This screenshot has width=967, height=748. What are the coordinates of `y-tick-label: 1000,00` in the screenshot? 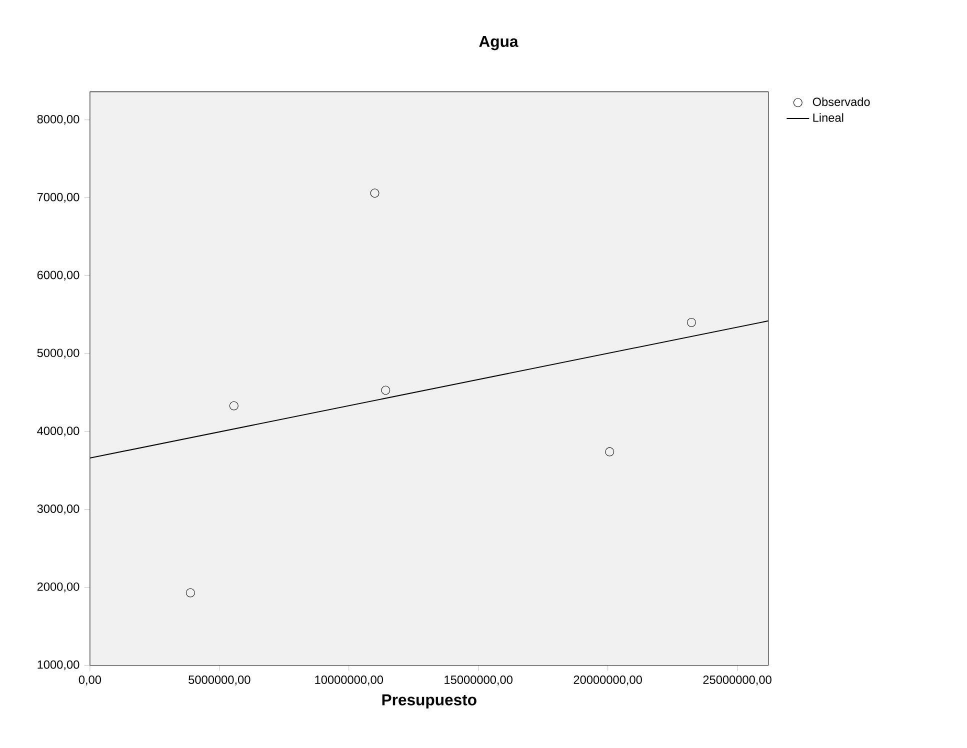 It's located at (59, 665).